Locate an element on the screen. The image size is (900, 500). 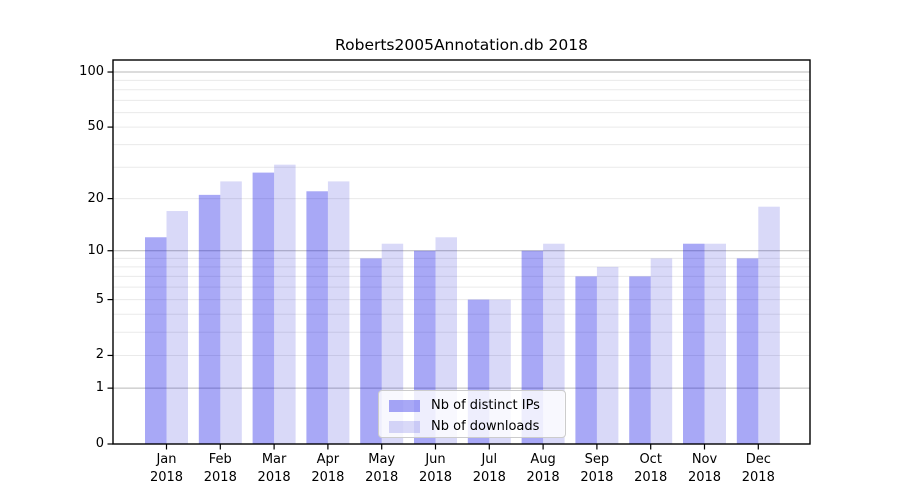
y-tick-label: 5 is located at coordinates (99, 299).